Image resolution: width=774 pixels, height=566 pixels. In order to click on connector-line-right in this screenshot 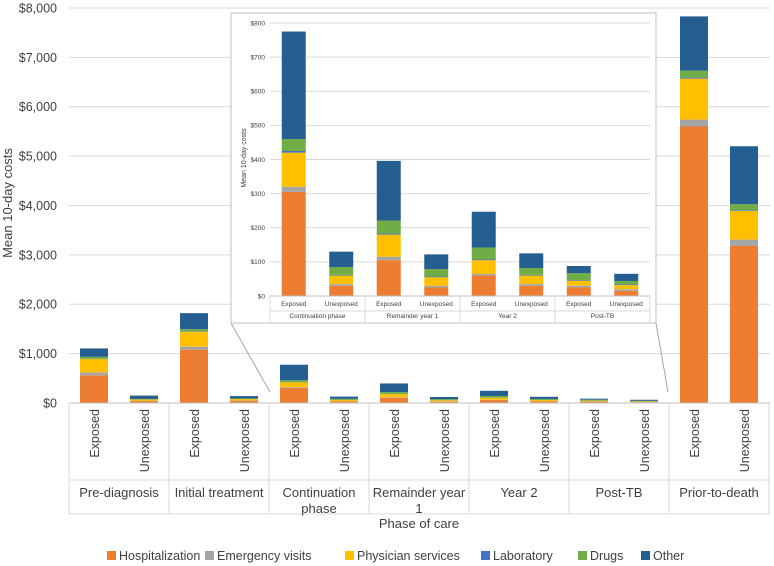, I will do `click(662, 357)`.